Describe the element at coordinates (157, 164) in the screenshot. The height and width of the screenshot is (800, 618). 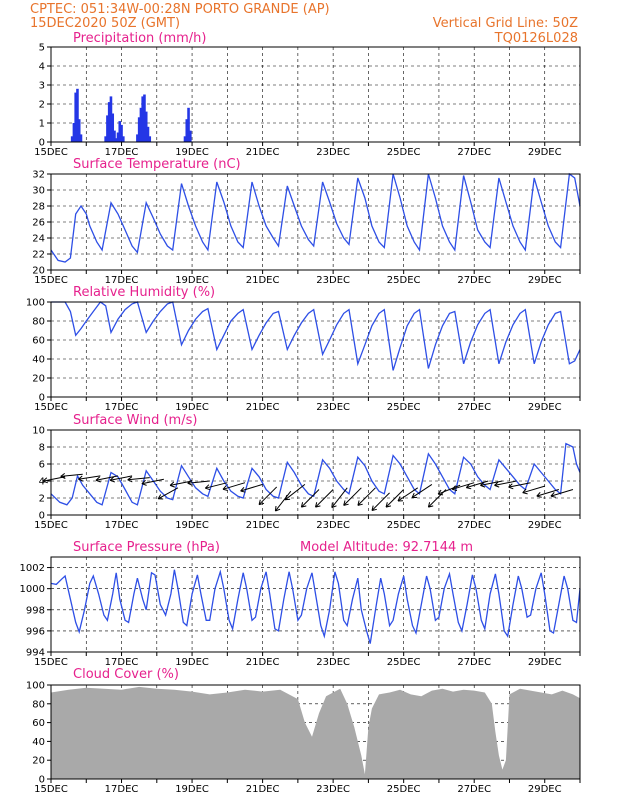
I see `panel-2-title: Surface Temperature (nC)` at that location.